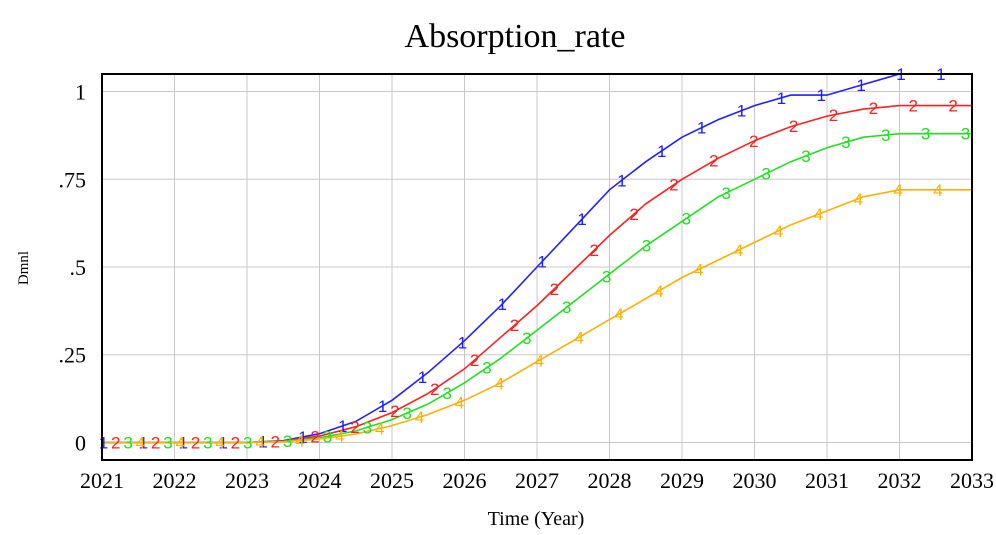  I want to click on y-axis-label: Dmnl, so click(24, 268).